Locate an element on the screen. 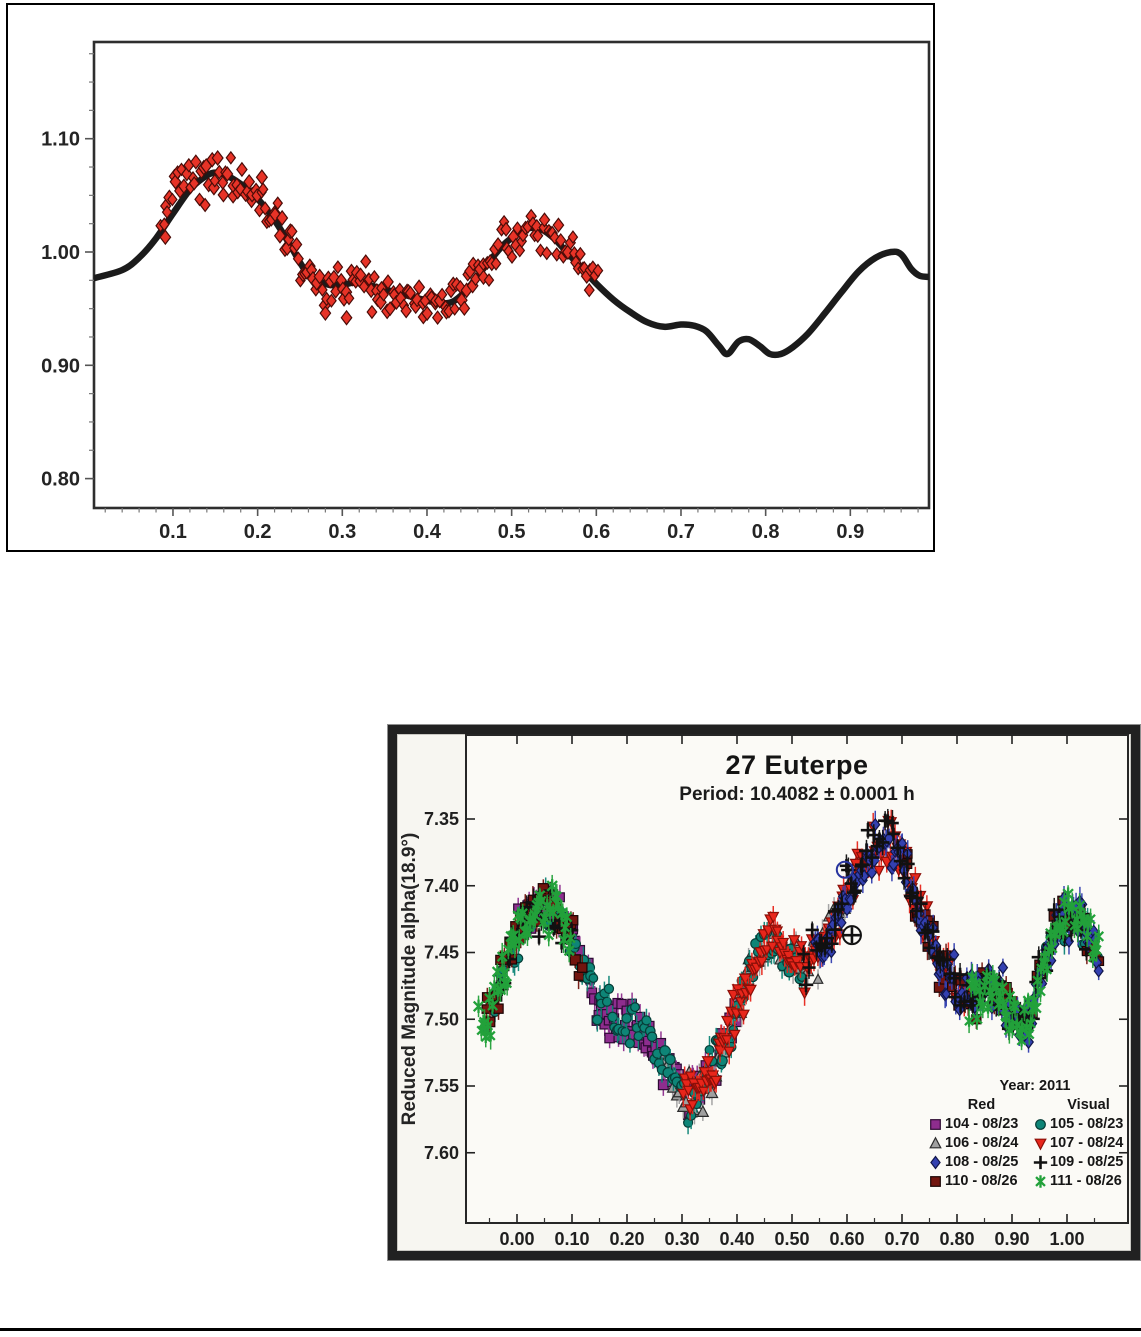 The height and width of the screenshot is (1337, 1141). x-tick-label: 0.30 is located at coordinates (681, 1239).